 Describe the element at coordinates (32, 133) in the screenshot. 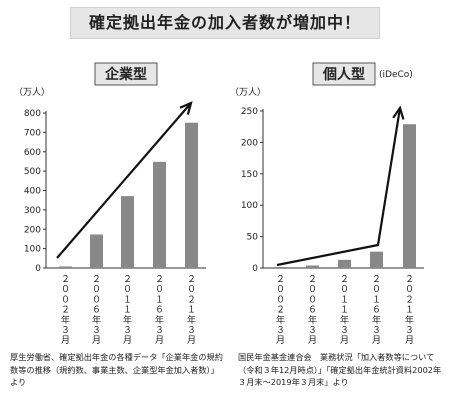

I see `y-tick-label: 700` at that location.